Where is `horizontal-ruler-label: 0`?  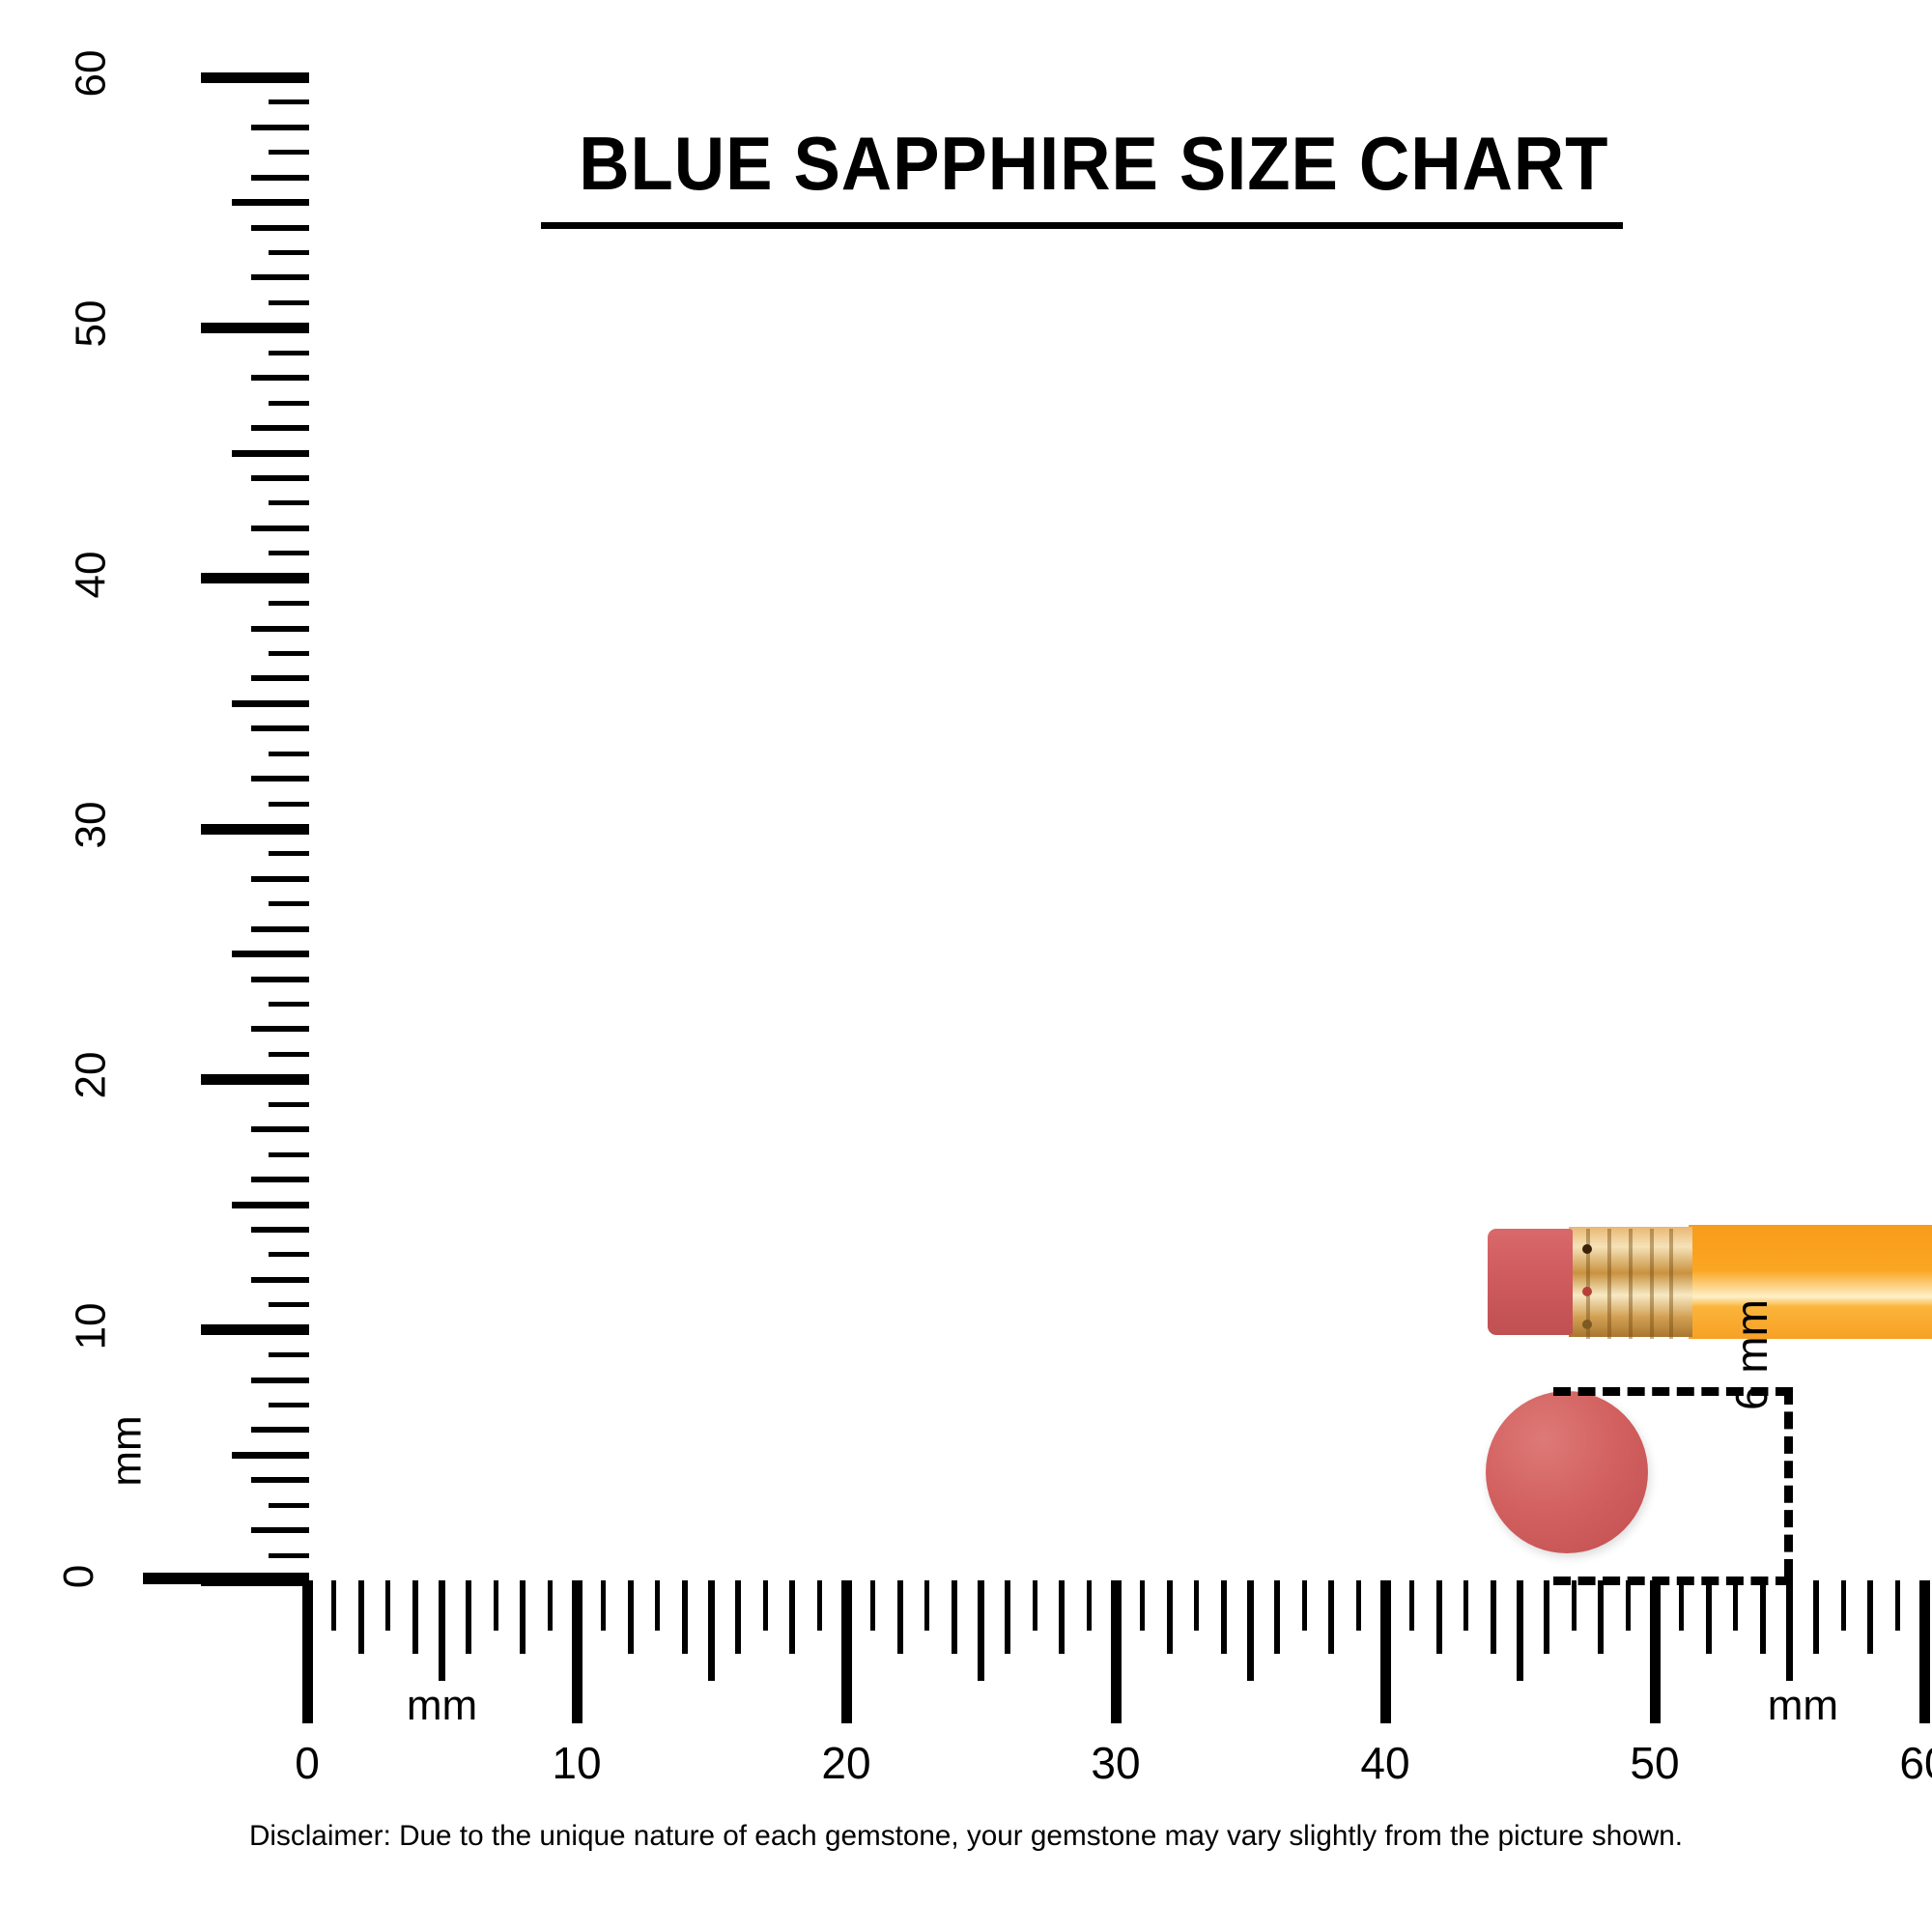
horizontal-ruler-label: 0 is located at coordinates (307, 1763).